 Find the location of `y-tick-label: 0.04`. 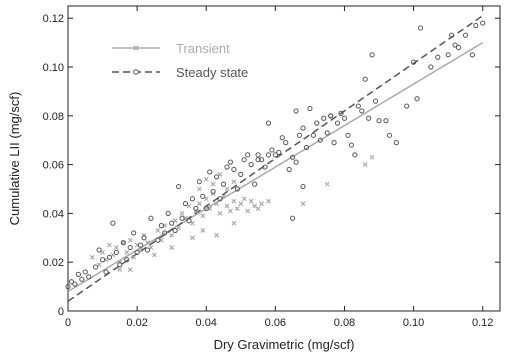

y-tick-label: 0.04 is located at coordinates (53, 214).